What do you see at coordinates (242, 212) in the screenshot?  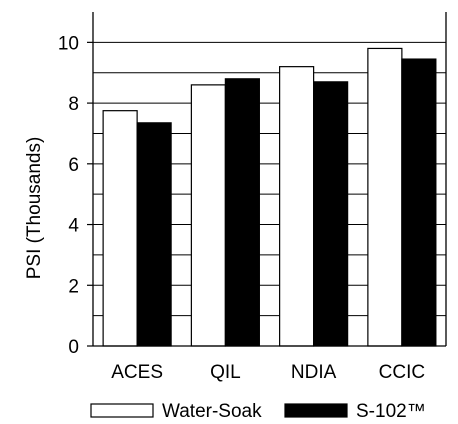 I see `bar-qil-s102` at bounding box center [242, 212].